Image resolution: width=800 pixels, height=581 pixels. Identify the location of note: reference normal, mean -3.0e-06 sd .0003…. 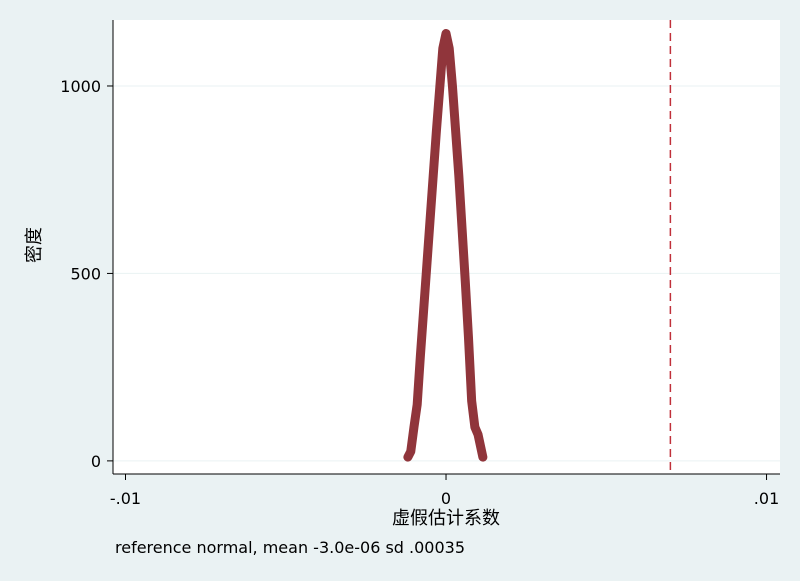
(290, 547).